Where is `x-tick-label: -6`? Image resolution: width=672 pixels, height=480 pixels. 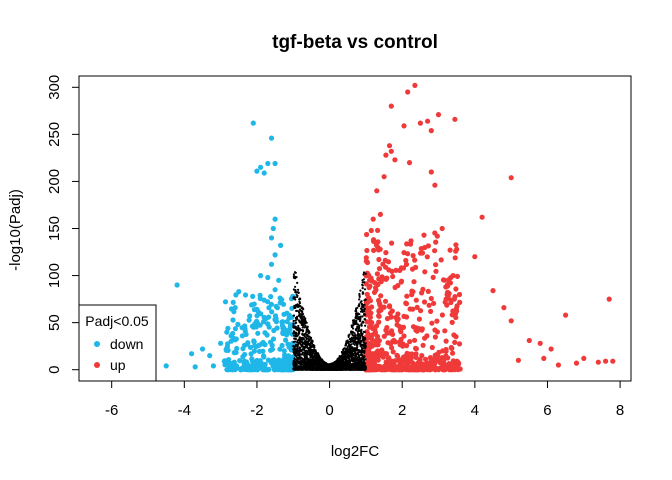 x-tick-label: -6 is located at coordinates (111, 410).